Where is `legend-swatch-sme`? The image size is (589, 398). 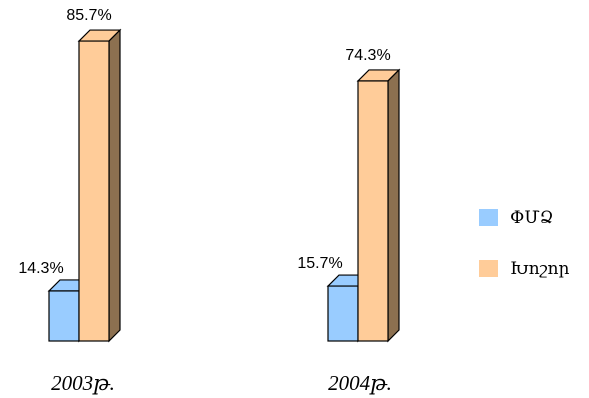
legend-swatch-sme is located at coordinates (488, 217).